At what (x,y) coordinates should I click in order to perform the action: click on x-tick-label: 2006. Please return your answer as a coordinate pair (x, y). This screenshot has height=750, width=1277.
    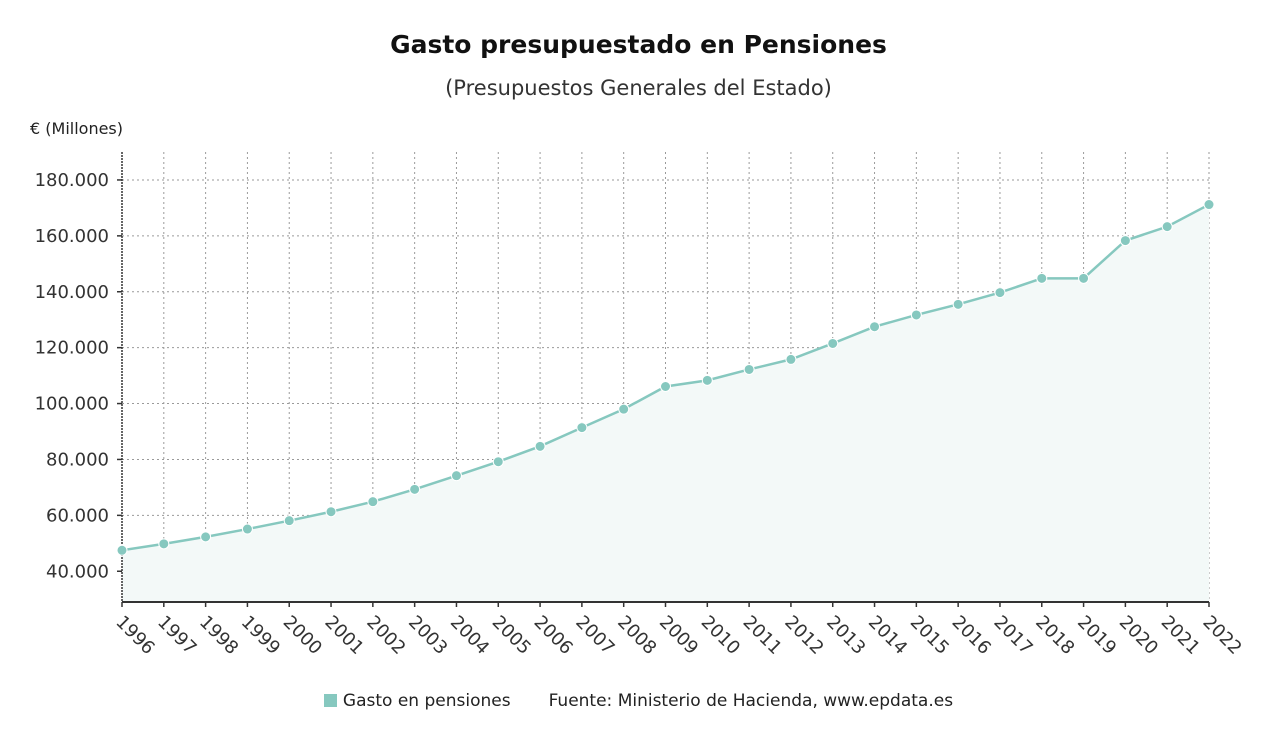
    Looking at the image, I should click on (553, 635).